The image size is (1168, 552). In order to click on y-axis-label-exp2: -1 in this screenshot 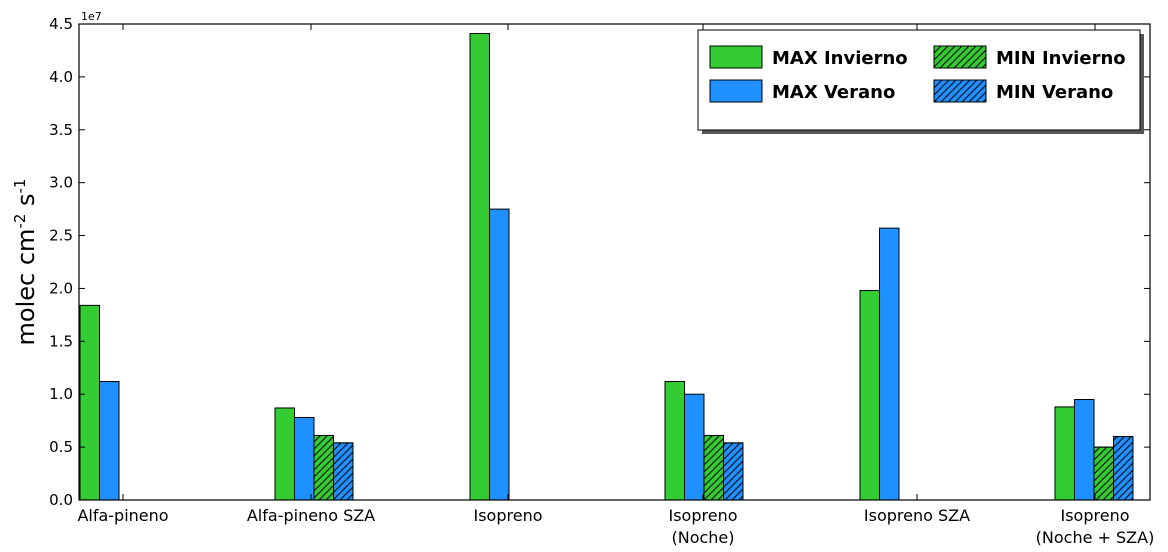, I will do `click(20, 186)`.